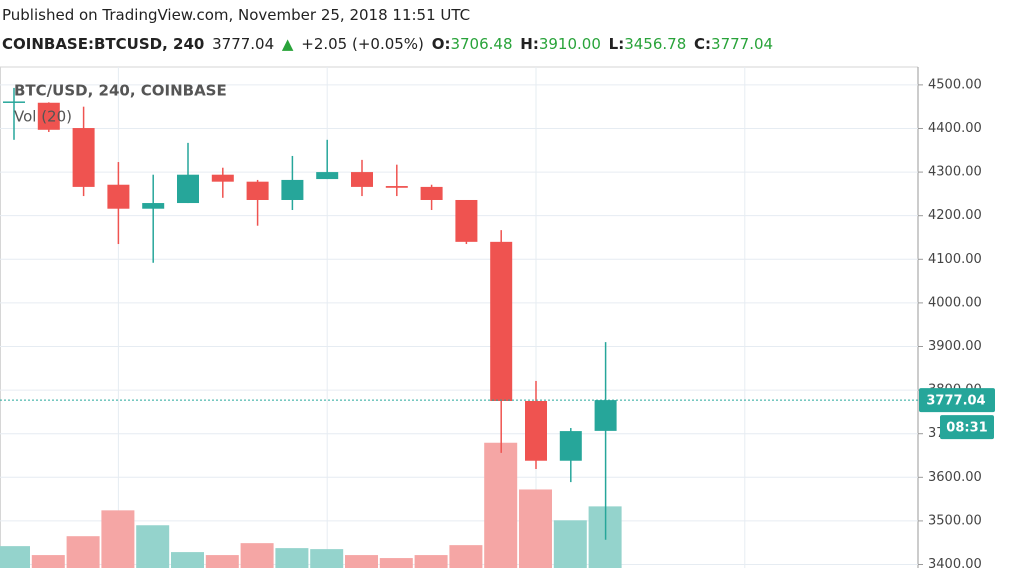 This screenshot has width=1016, height=568. Describe the element at coordinates (955, 562) in the screenshot. I see `y-tick-label: 3400.00` at that location.